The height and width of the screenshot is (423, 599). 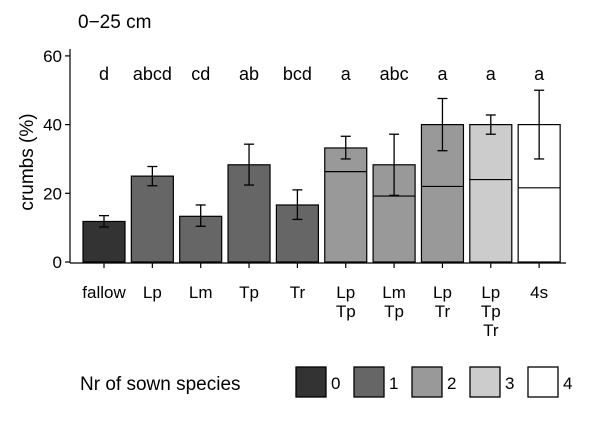 I want to click on y-tick-label: 20, so click(x=52, y=193).